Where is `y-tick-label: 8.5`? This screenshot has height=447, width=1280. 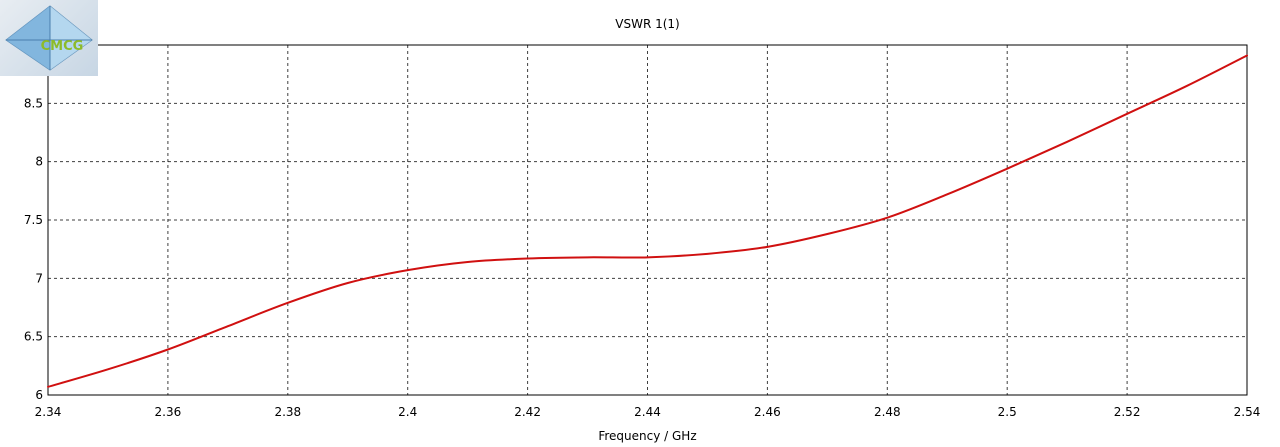
y-tick-label: 8.5 is located at coordinates (33, 103).